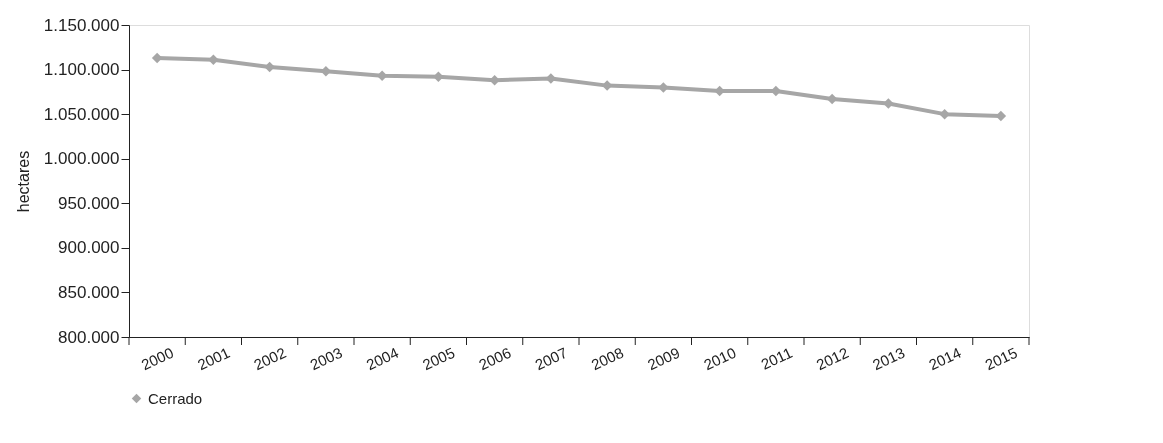 The height and width of the screenshot is (443, 1163). What do you see at coordinates (81, 159) in the screenshot?
I see `y-tick-label: 1.000.000` at bounding box center [81, 159].